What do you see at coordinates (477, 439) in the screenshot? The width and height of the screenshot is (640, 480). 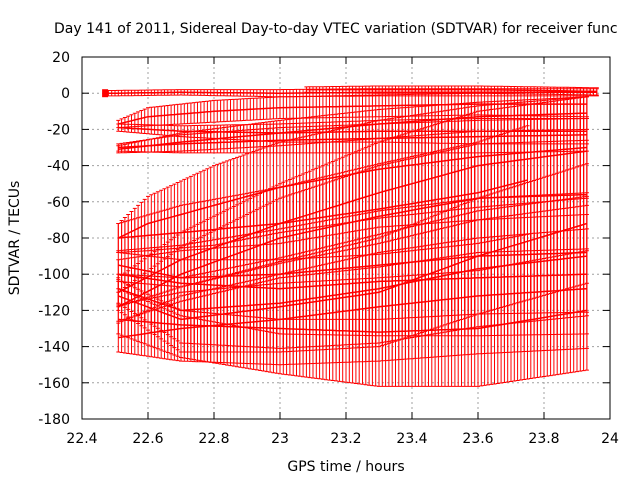 I see `x-tick-label: 23.6` at bounding box center [477, 439].